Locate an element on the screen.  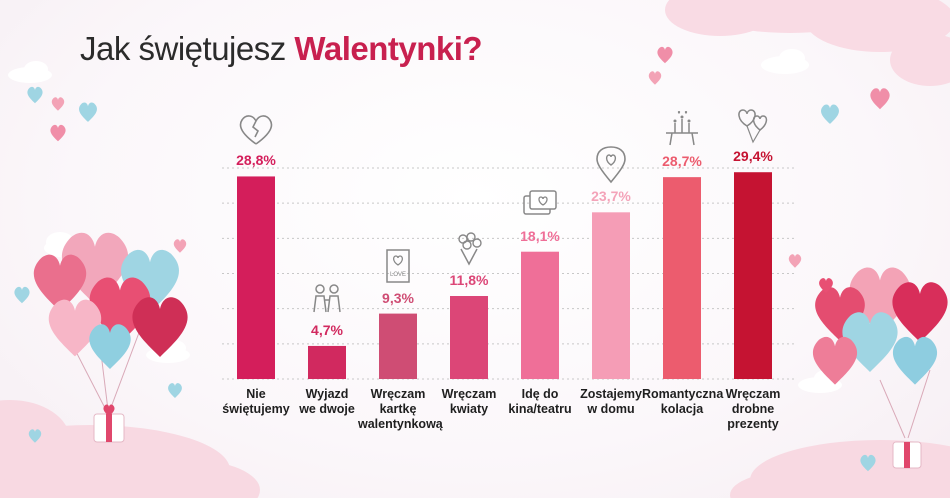
category-label-line: kartkę is located at coordinates (398, 409).